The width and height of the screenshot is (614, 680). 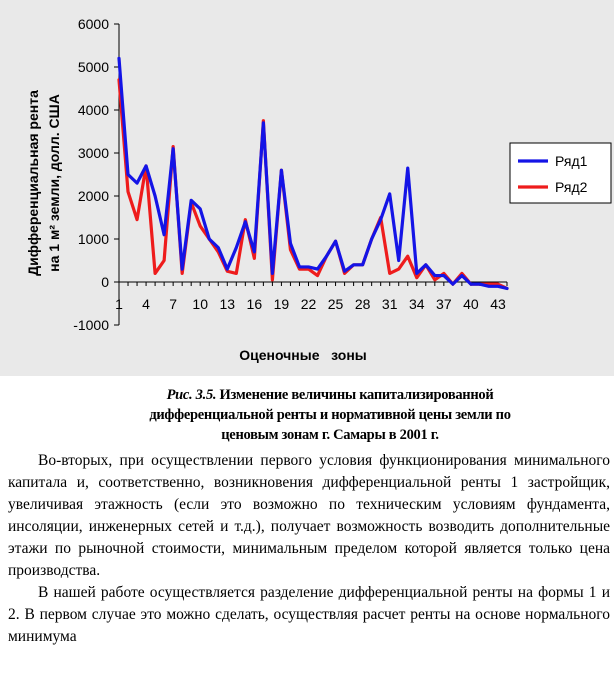 What do you see at coordinates (363, 304) in the screenshot?
I see `x-tick-label: 28` at bounding box center [363, 304].